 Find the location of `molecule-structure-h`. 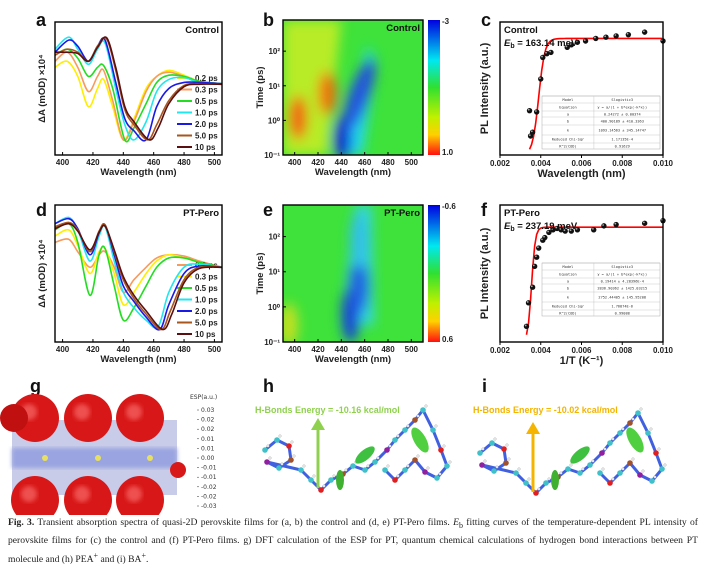

molecule-structure-h is located at coordinates (357, 448).